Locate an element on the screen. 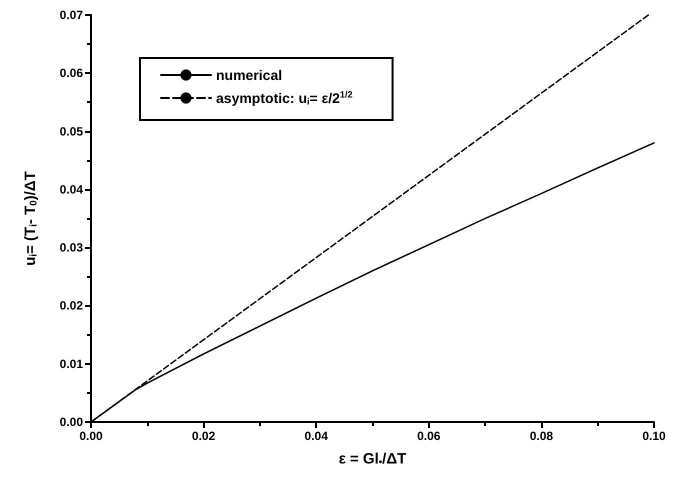  x-axis-title: ε = Gl•/ΔT is located at coordinates (372, 459).